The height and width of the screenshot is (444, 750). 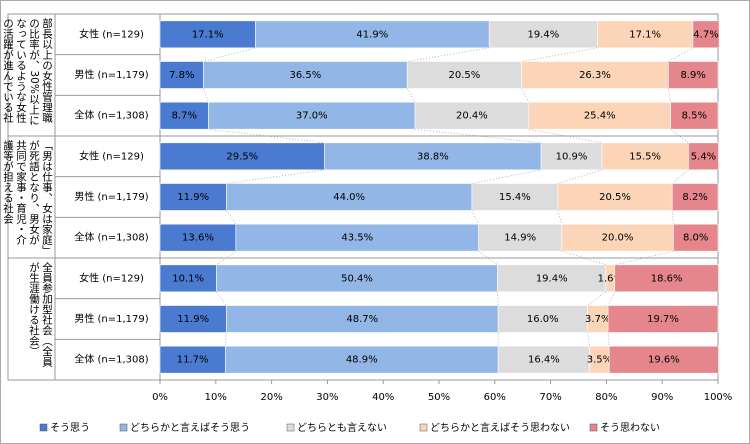 I want to click on value-label: 17.1%, so click(x=645, y=34).